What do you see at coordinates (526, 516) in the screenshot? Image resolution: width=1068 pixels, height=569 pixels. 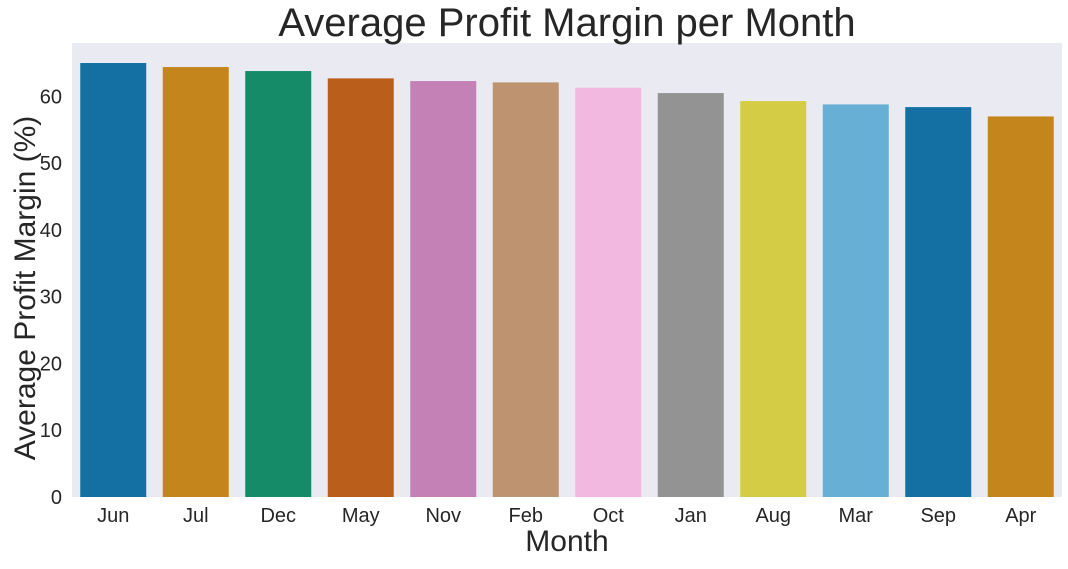 I see `x-tick-label: Feb` at bounding box center [526, 516].